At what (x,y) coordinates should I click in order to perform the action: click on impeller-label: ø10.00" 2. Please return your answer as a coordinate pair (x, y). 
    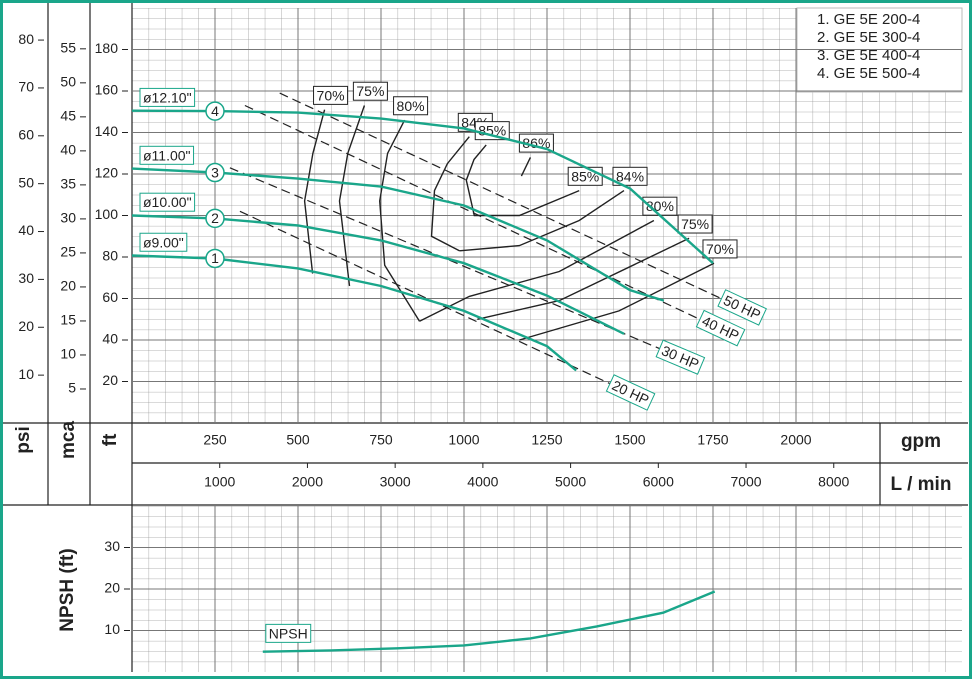
    Looking at the image, I should click on (182, 210).